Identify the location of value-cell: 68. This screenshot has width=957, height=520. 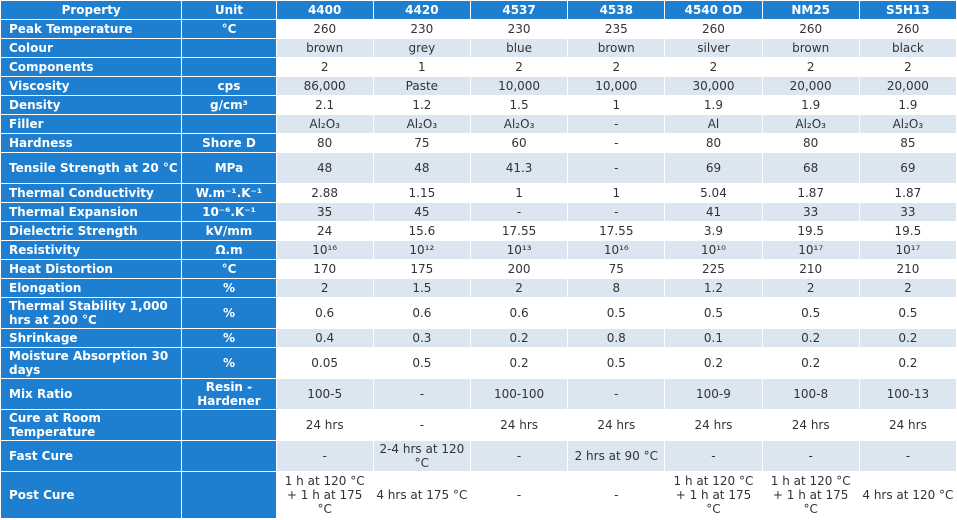
(810, 168).